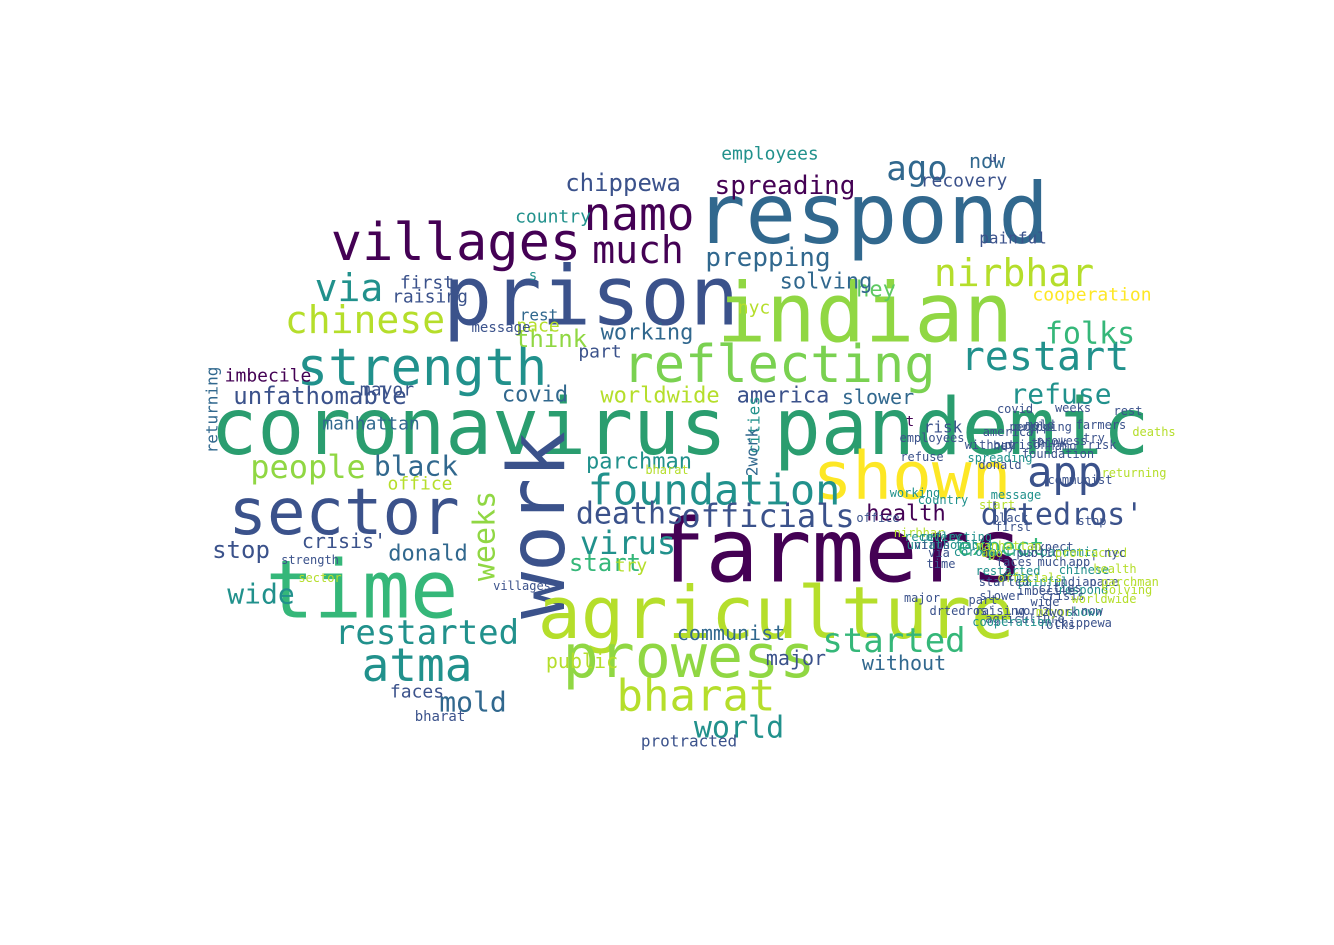 Image resolution: width=1334 pixels, height=945 pixels. Describe the element at coordinates (1073, 408) in the screenshot. I see `word: weeks` at that location.